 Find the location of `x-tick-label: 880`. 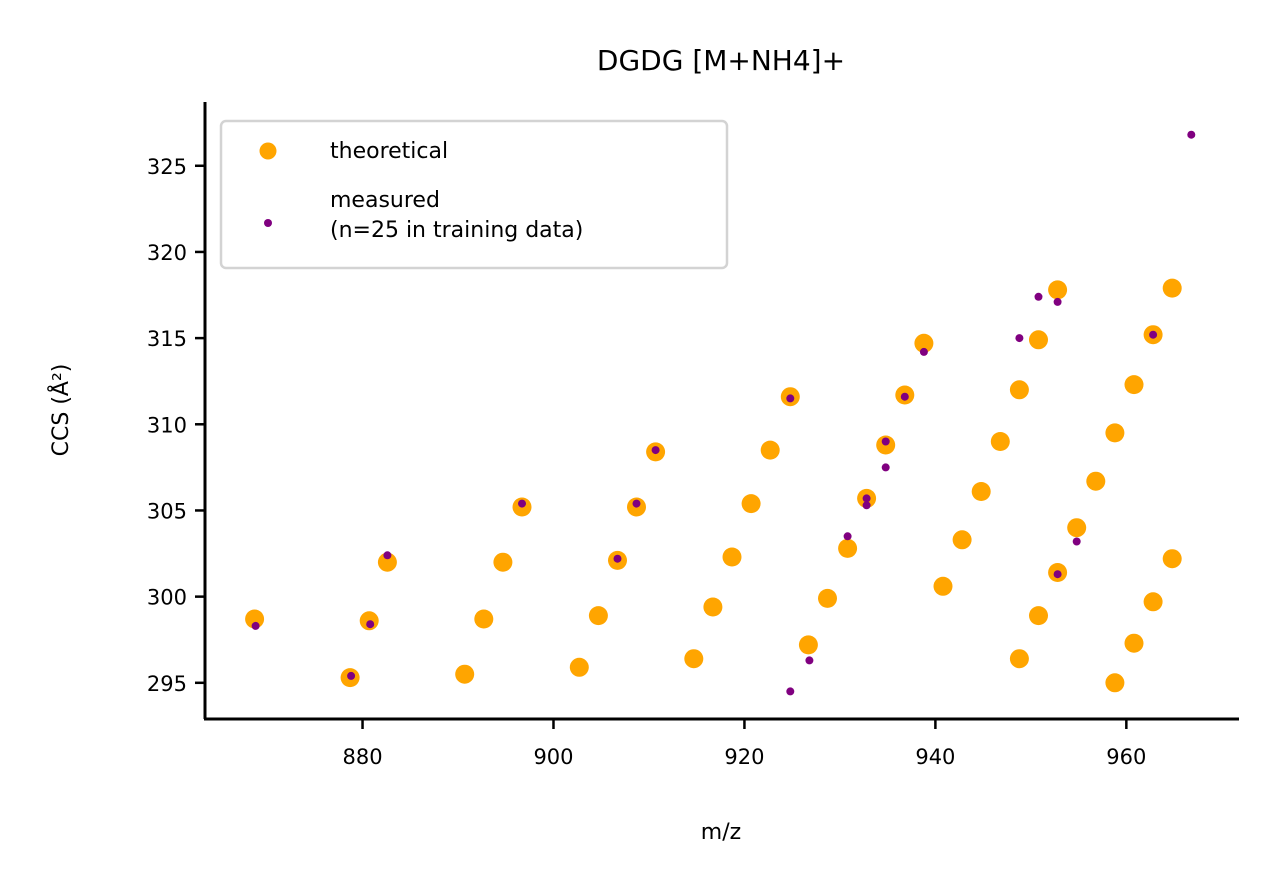

x-tick-label: 880 is located at coordinates (362, 757).